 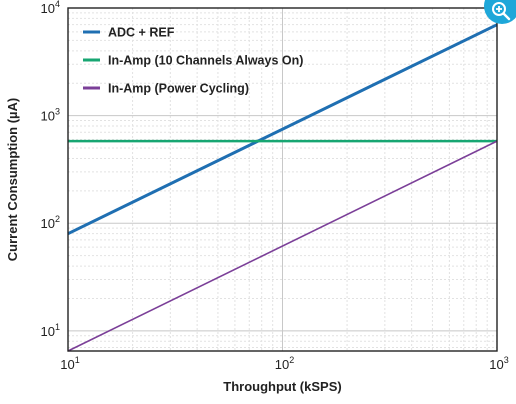 I want to click on legend-label-3: In-Amp (Power Cycling), so click(x=178, y=89).